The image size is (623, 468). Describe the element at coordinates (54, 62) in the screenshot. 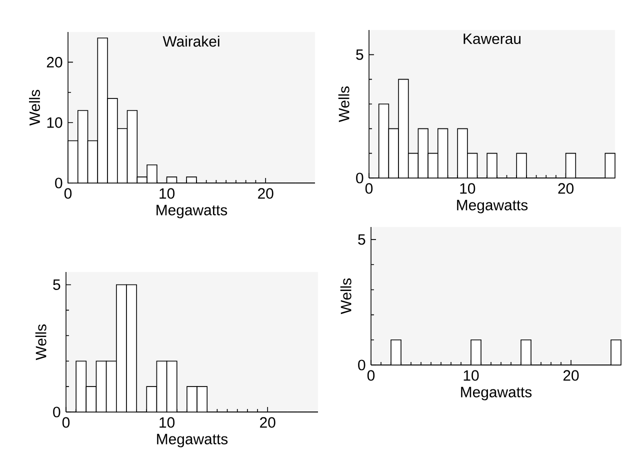

I see `y-tick-label: 20` at that location.